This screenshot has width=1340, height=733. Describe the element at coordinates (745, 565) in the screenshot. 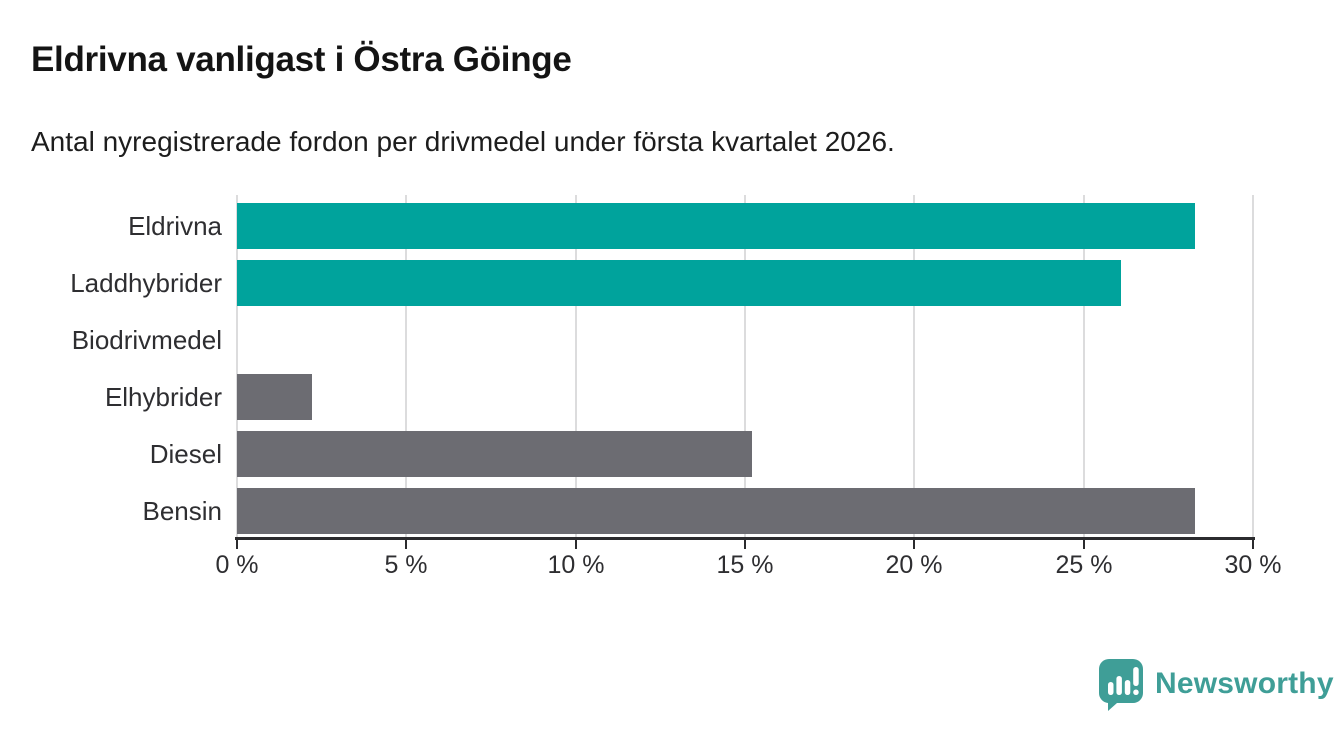

I see `x-axis-tick-label: 15 %` at that location.